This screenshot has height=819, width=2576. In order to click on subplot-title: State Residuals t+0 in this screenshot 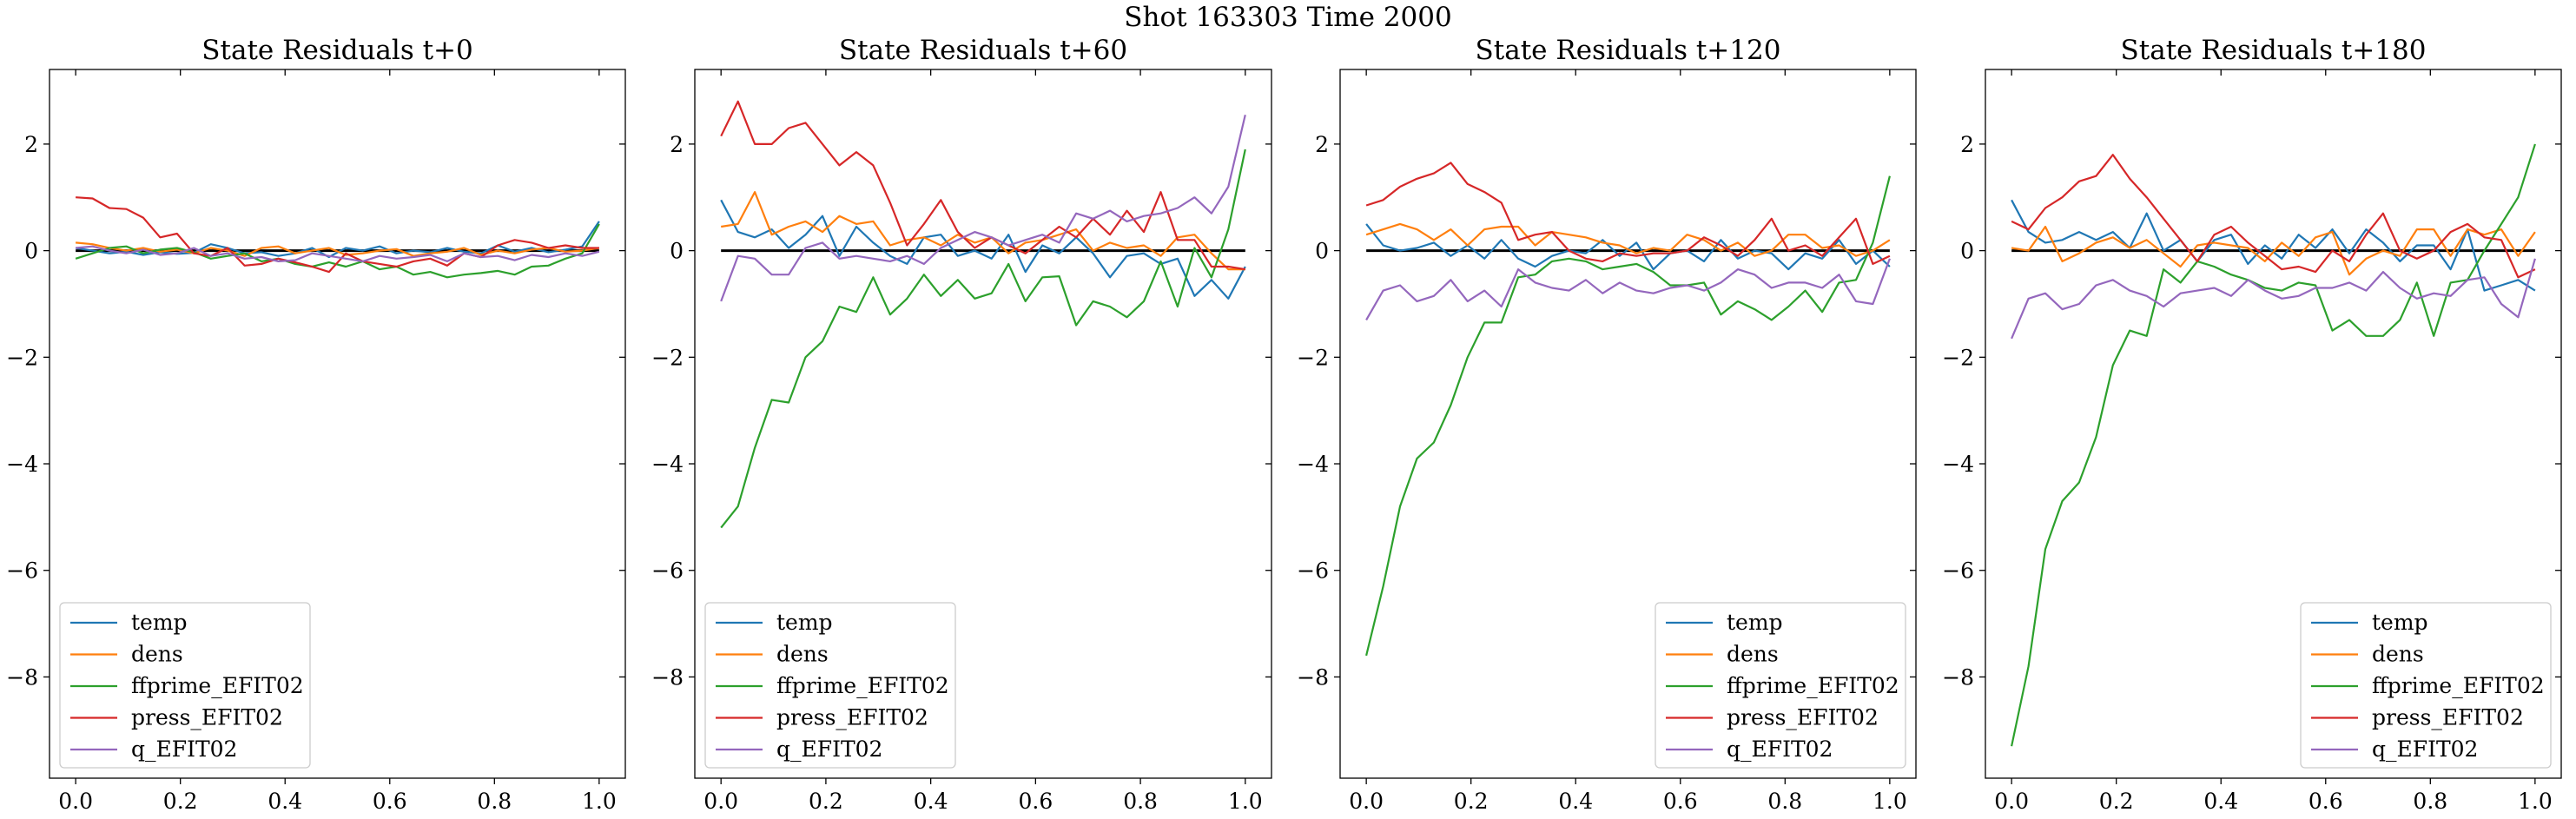, I will do `click(336, 50)`.